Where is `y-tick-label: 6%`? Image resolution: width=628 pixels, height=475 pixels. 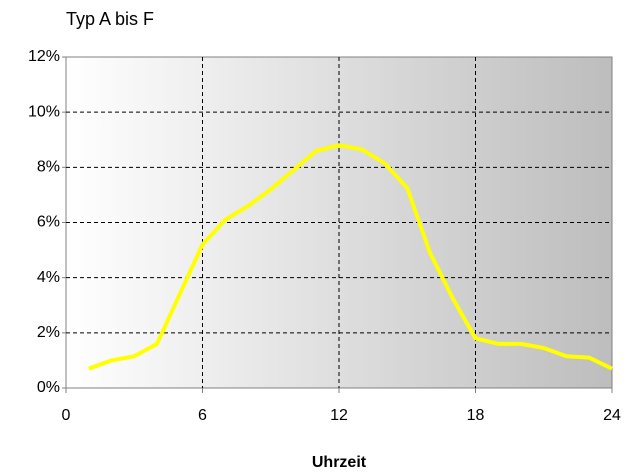
y-tick-label: 6% is located at coordinates (48, 222).